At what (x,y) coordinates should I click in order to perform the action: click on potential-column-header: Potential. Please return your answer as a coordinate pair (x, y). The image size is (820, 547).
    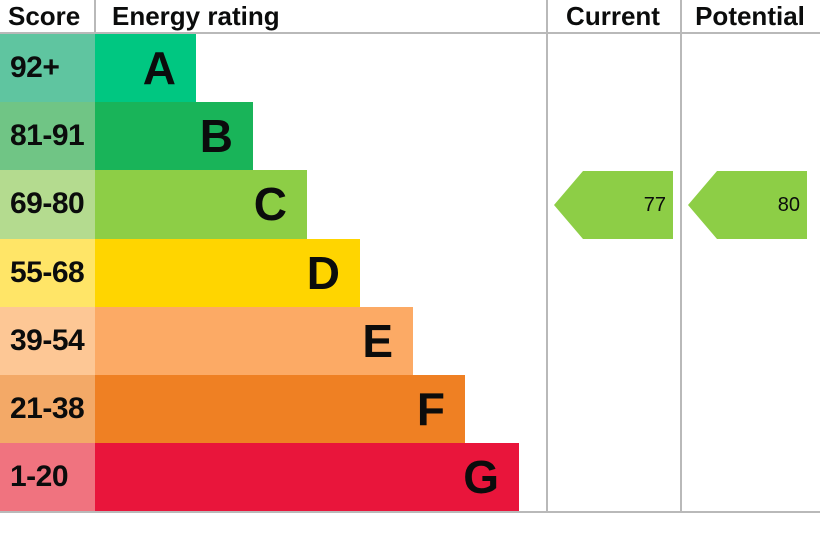
    Looking at the image, I should click on (750, 16).